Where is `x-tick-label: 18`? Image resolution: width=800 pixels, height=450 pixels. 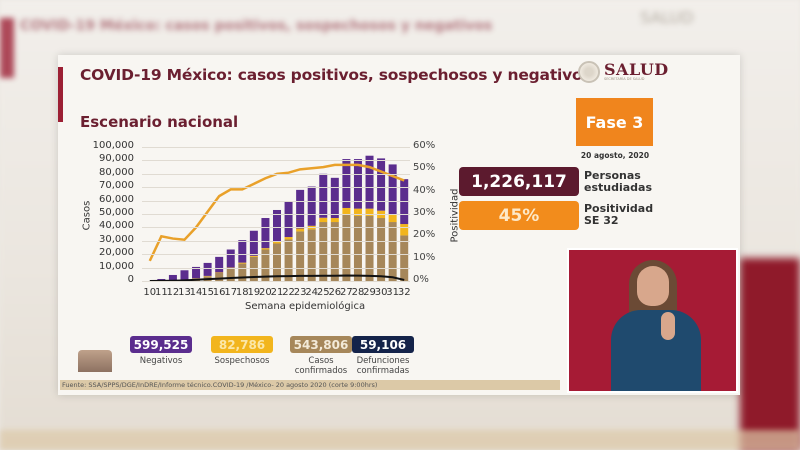 x-tick-label: 18 is located at coordinates (242, 292).